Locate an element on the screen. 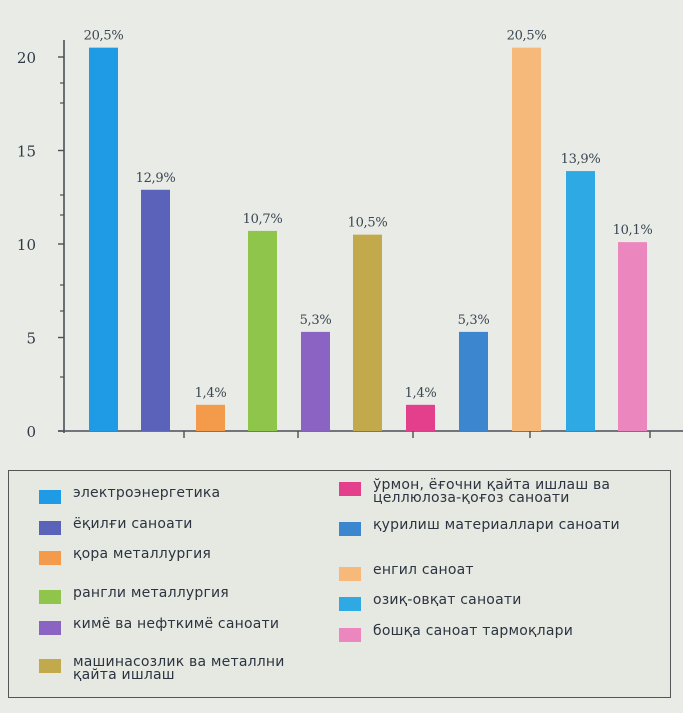 Image resolution: width=683 pixels, height=713 pixels. legend-label: рангли металлургия is located at coordinates (151, 593).